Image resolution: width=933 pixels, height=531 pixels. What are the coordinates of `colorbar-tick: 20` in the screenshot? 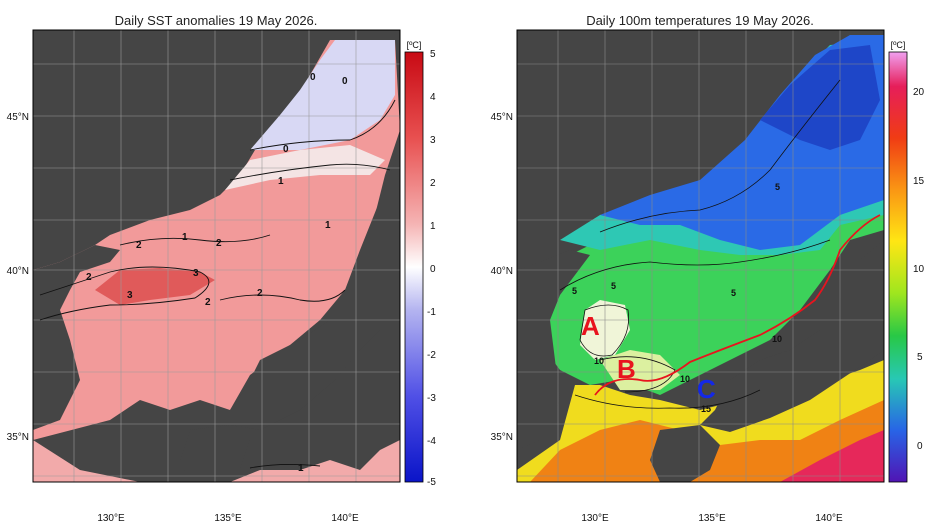 It's located at (919, 92).